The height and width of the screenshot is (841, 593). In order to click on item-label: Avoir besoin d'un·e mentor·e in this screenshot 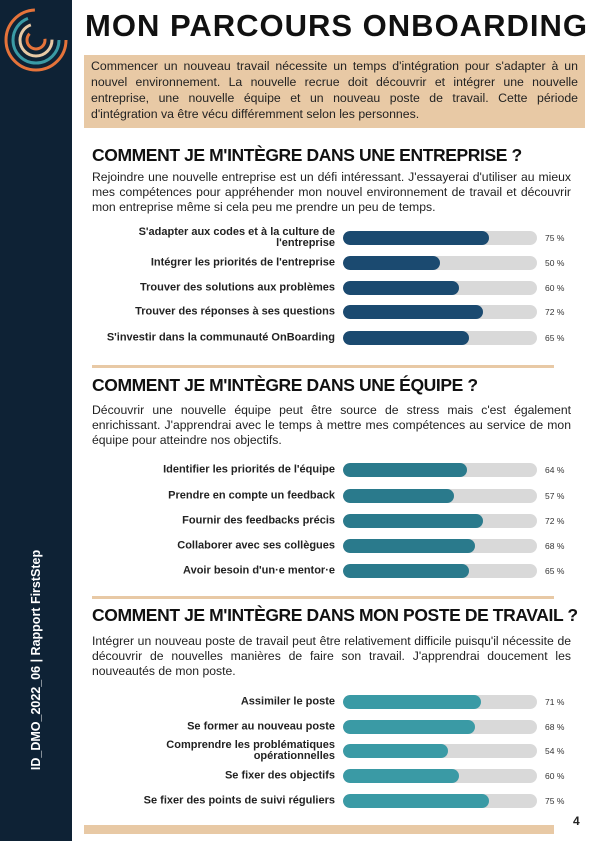, I will do `click(259, 570)`.